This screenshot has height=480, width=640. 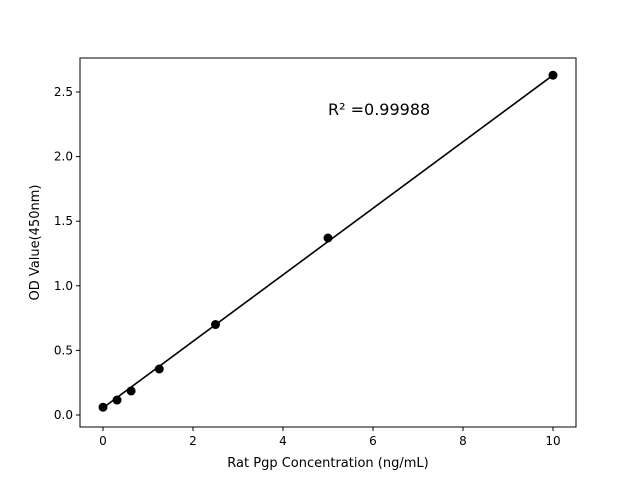 What do you see at coordinates (283, 441) in the screenshot?
I see `x-tick-label: 4` at bounding box center [283, 441].